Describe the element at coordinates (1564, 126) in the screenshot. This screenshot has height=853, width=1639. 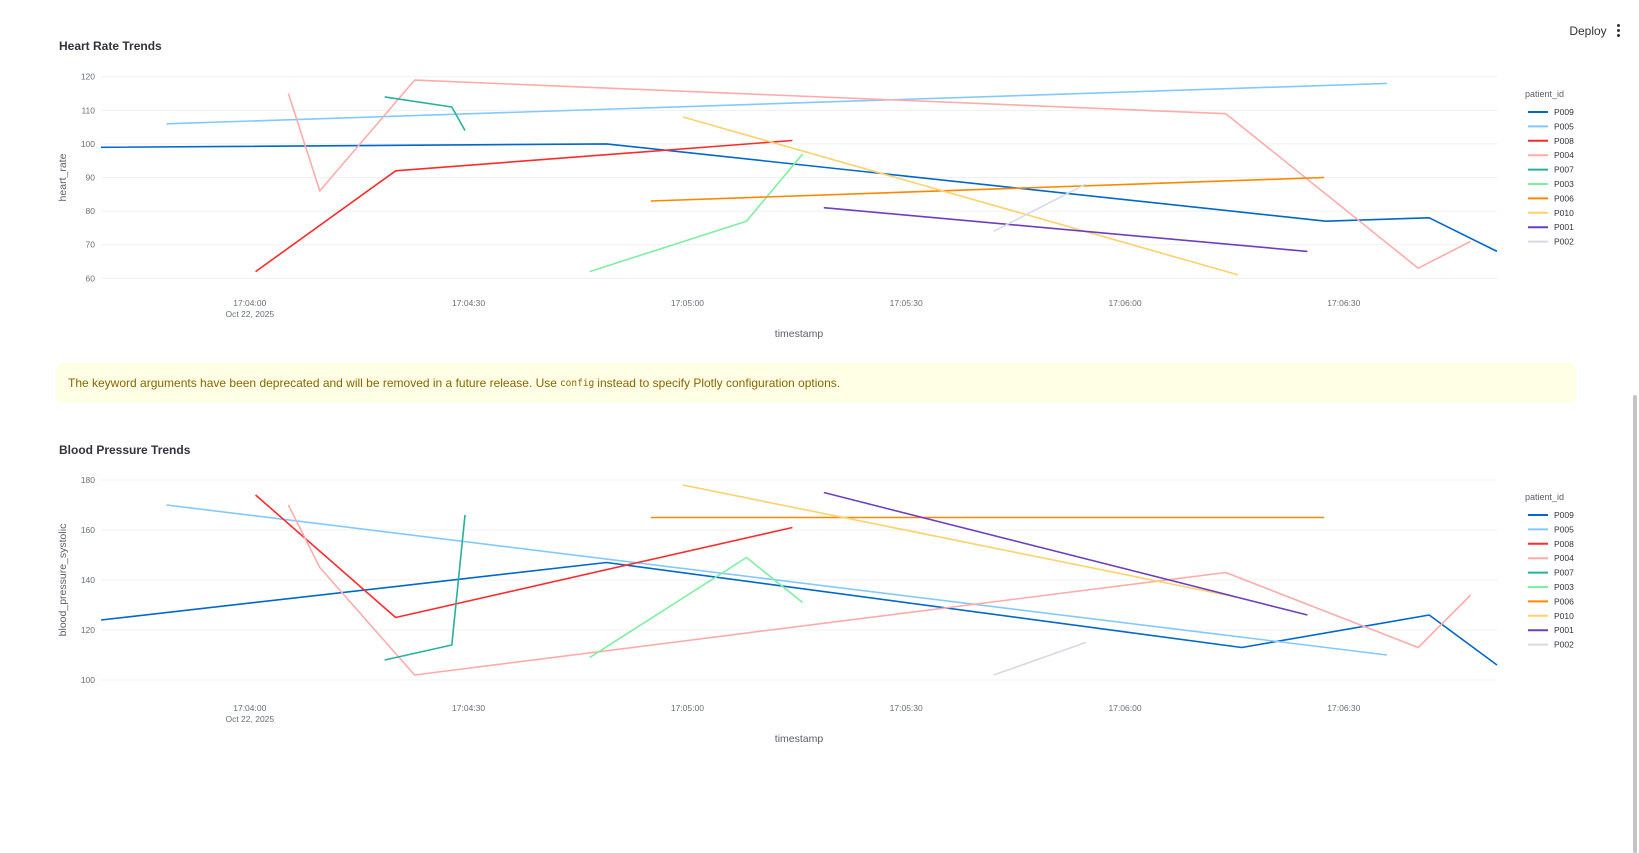
I see `legend-label: P005` at that location.